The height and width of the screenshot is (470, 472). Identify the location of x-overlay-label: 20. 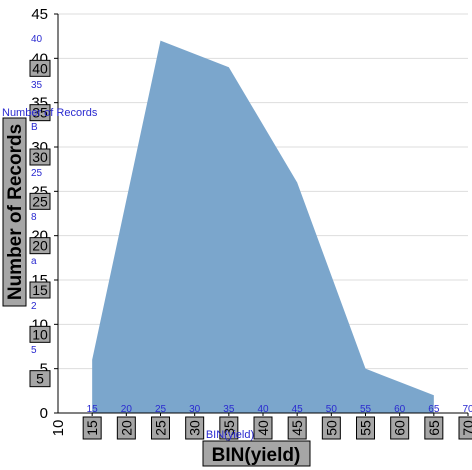
(127, 409).